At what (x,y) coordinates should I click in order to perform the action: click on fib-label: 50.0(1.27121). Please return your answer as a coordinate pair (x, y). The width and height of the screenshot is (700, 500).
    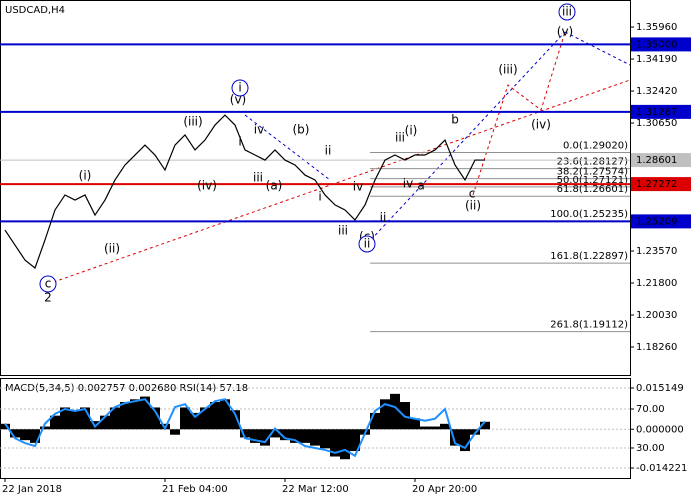
    Looking at the image, I should click on (593, 180).